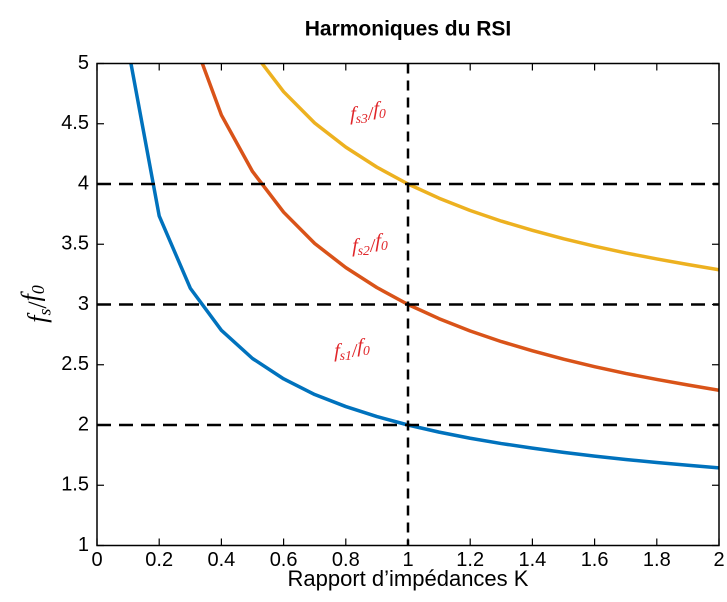 Image resolution: width=727 pixels, height=602 pixels. What do you see at coordinates (83, 304) in the screenshot?
I see `y-tick-label: 3` at bounding box center [83, 304].